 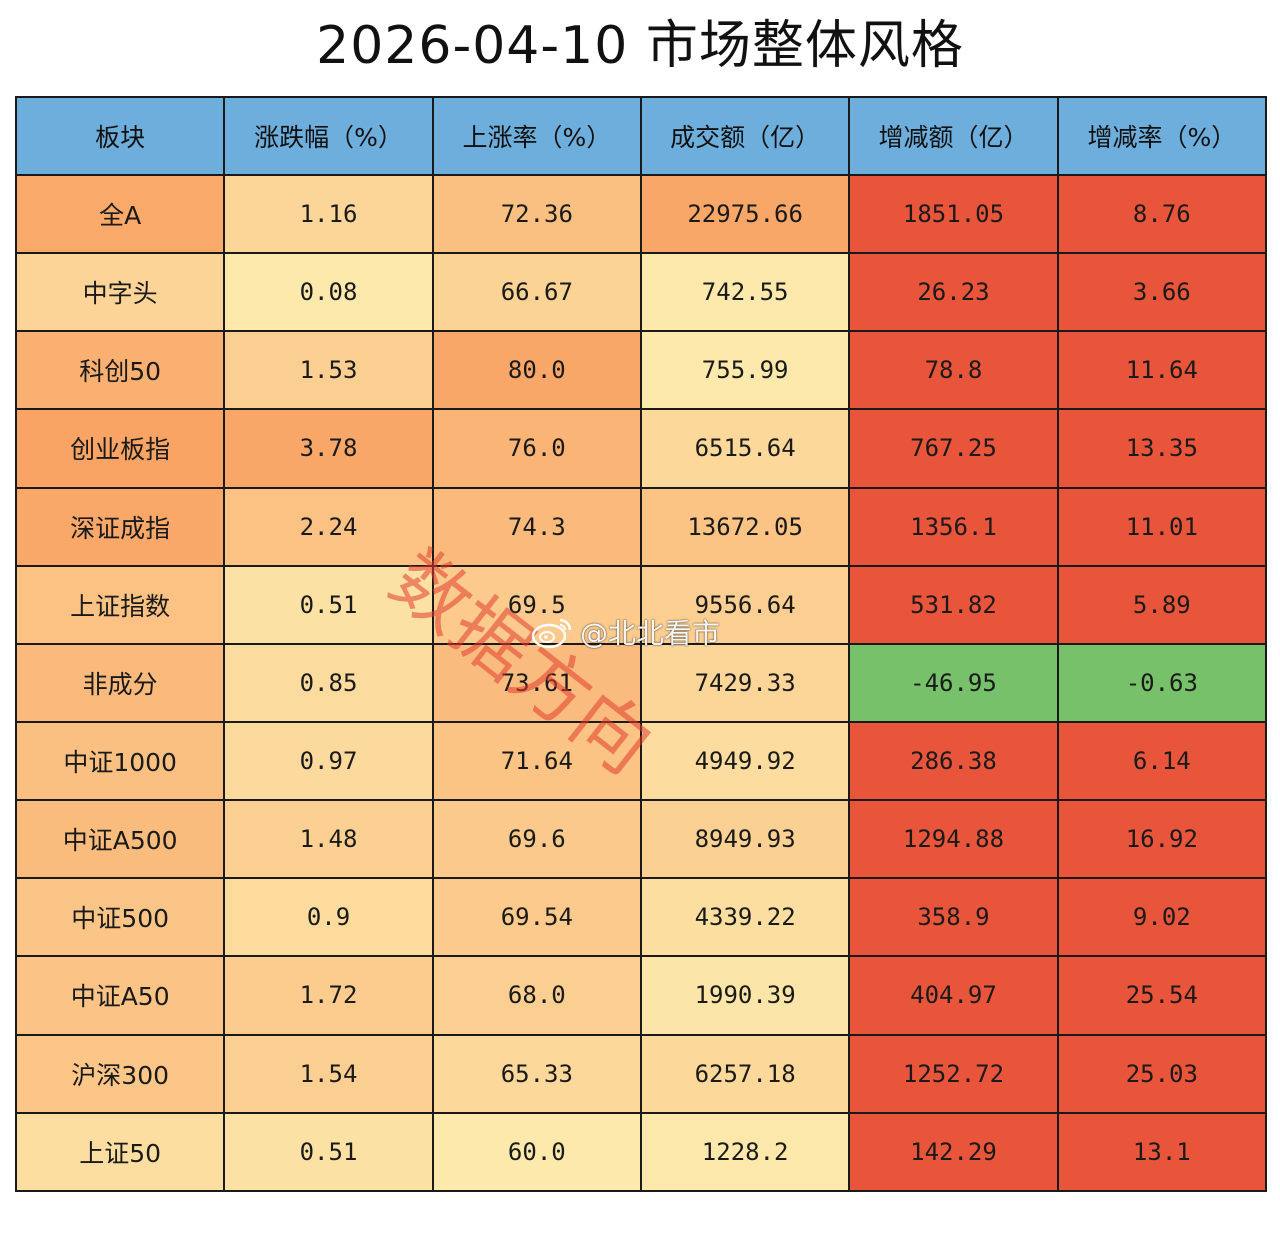 I want to click on cell-turnover-delta: 142.29, so click(x=953, y=1152).